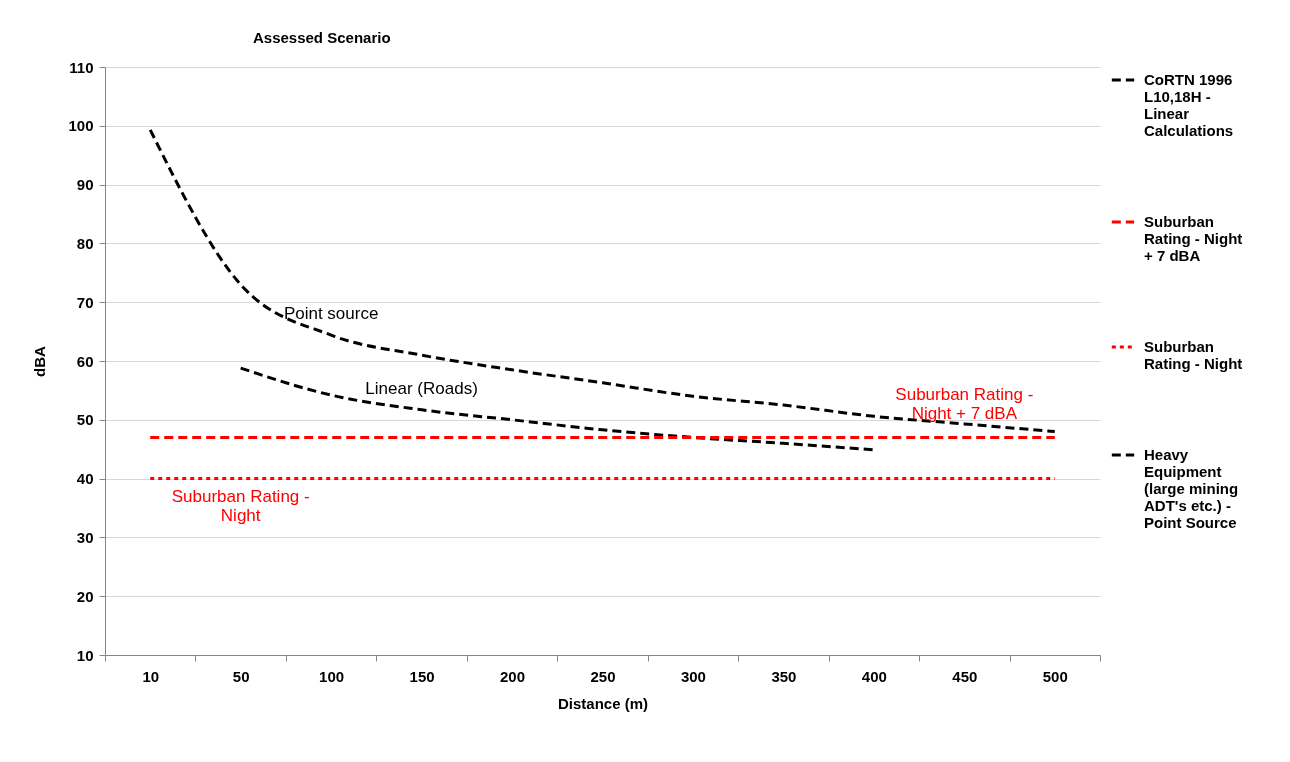 The height and width of the screenshot is (762, 1290). Describe the element at coordinates (1191, 488) in the screenshot. I see `legend-label: Heavy Equipment (large mining ADT's etc.) - Point Source` at that location.